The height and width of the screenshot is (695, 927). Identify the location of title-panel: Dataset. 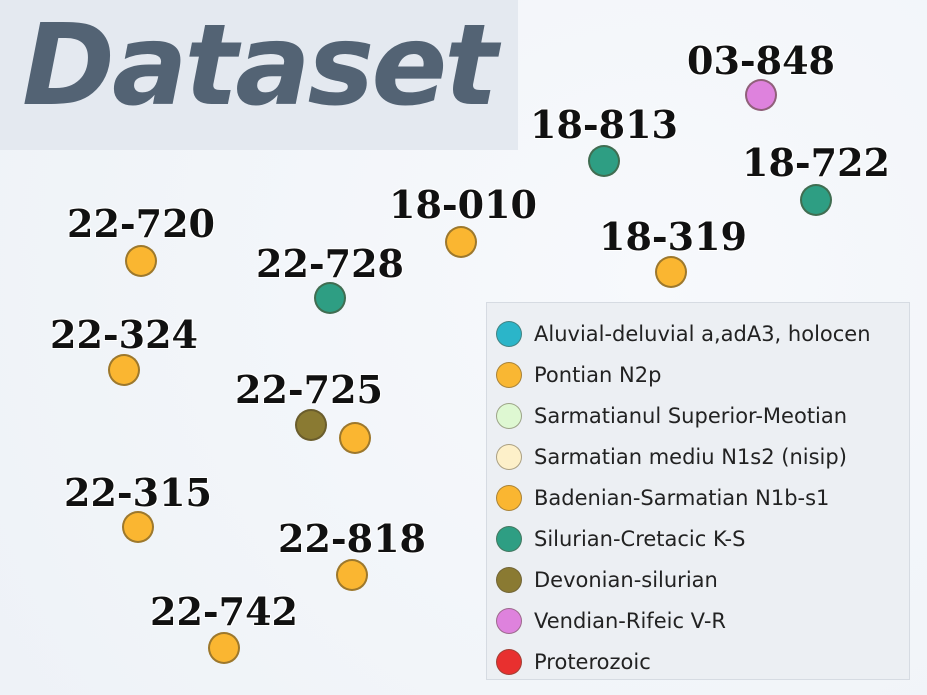
(259, 75).